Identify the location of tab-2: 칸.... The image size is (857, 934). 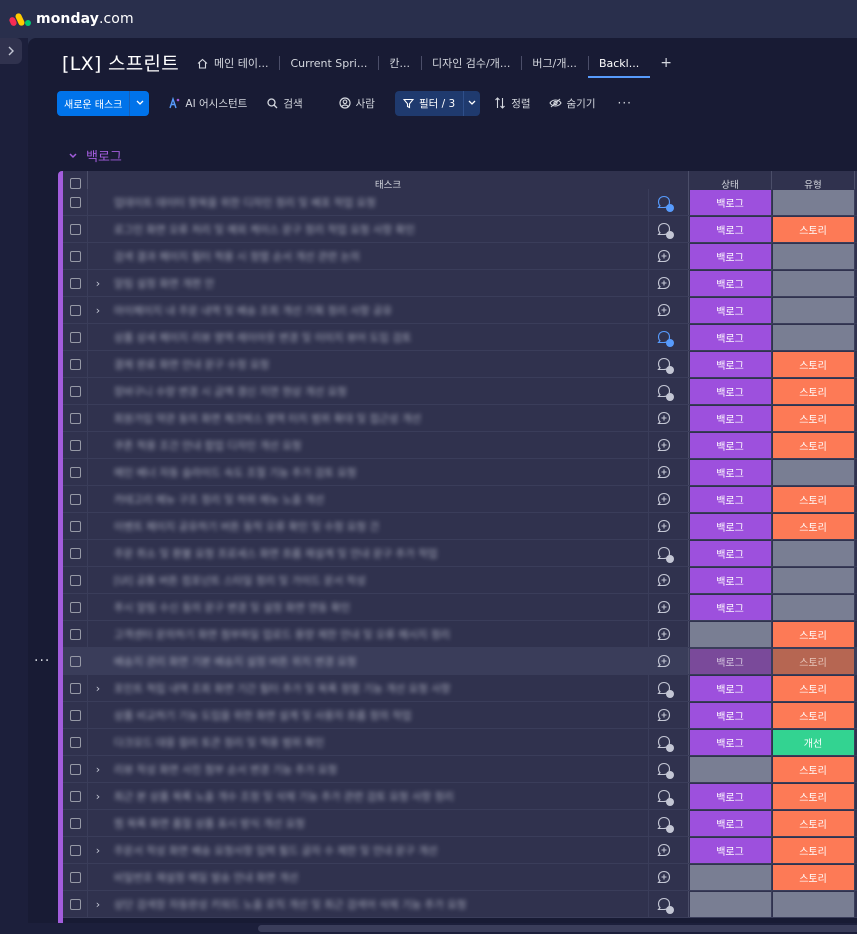
(399, 63).